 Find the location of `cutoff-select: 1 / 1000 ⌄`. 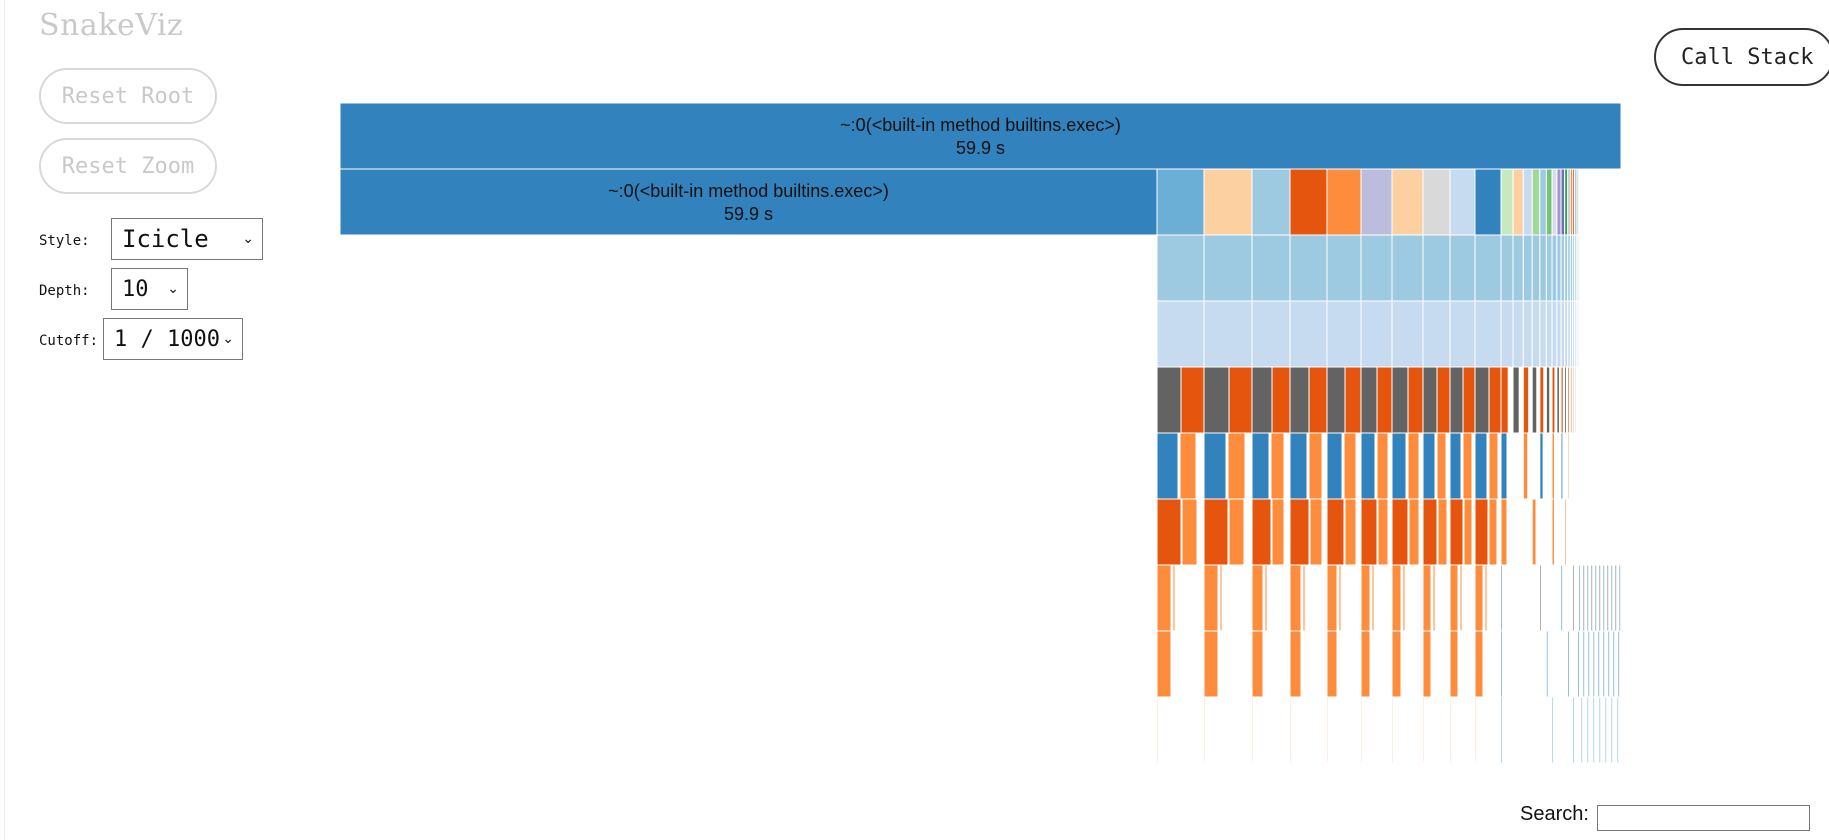

cutoff-select: 1 / 1000 ⌄ is located at coordinates (173, 339).